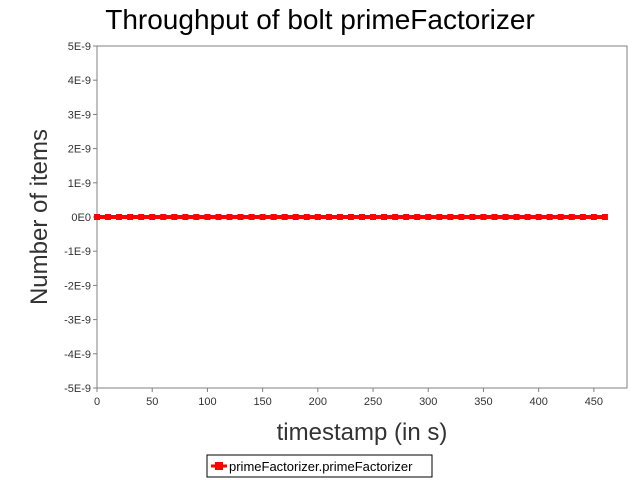 The height and width of the screenshot is (480, 640). I want to click on y-axis-label: Number of items, so click(39, 217).